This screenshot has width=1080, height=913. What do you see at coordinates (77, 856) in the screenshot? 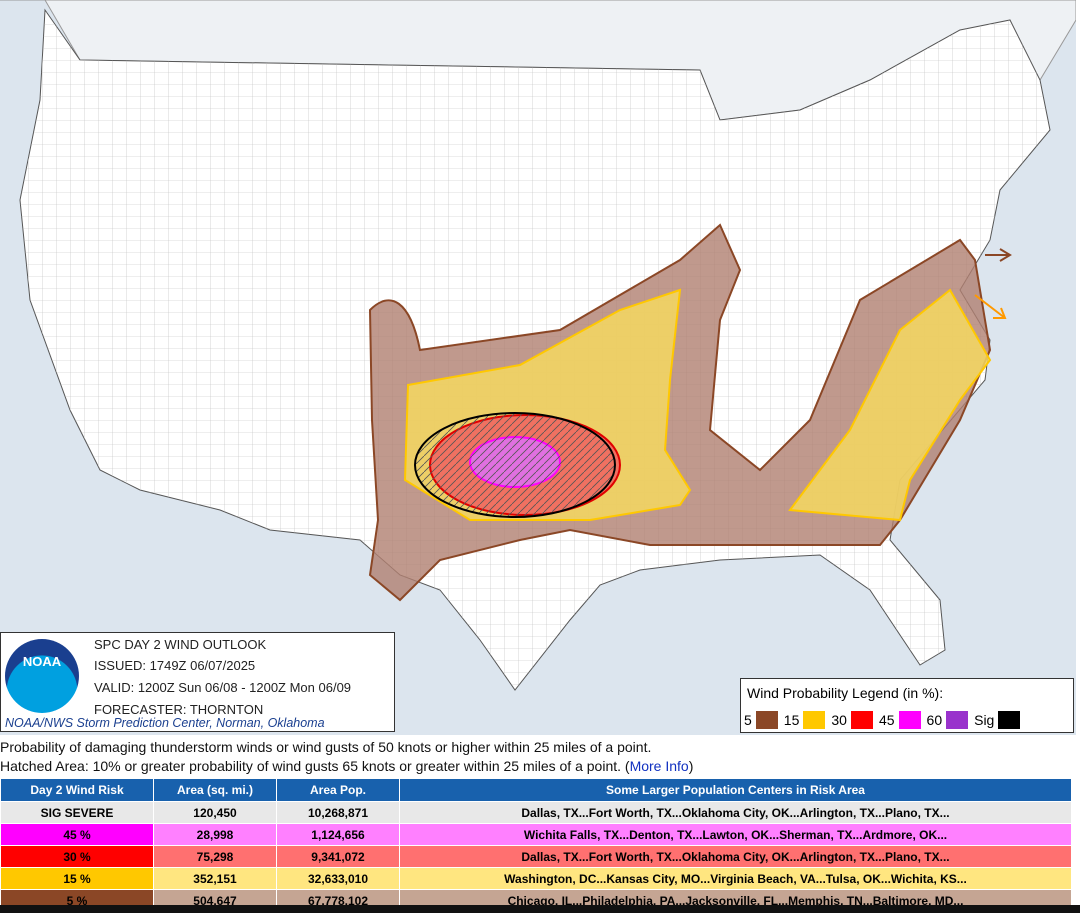
I see `table-cell: 30 %` at bounding box center [77, 856].